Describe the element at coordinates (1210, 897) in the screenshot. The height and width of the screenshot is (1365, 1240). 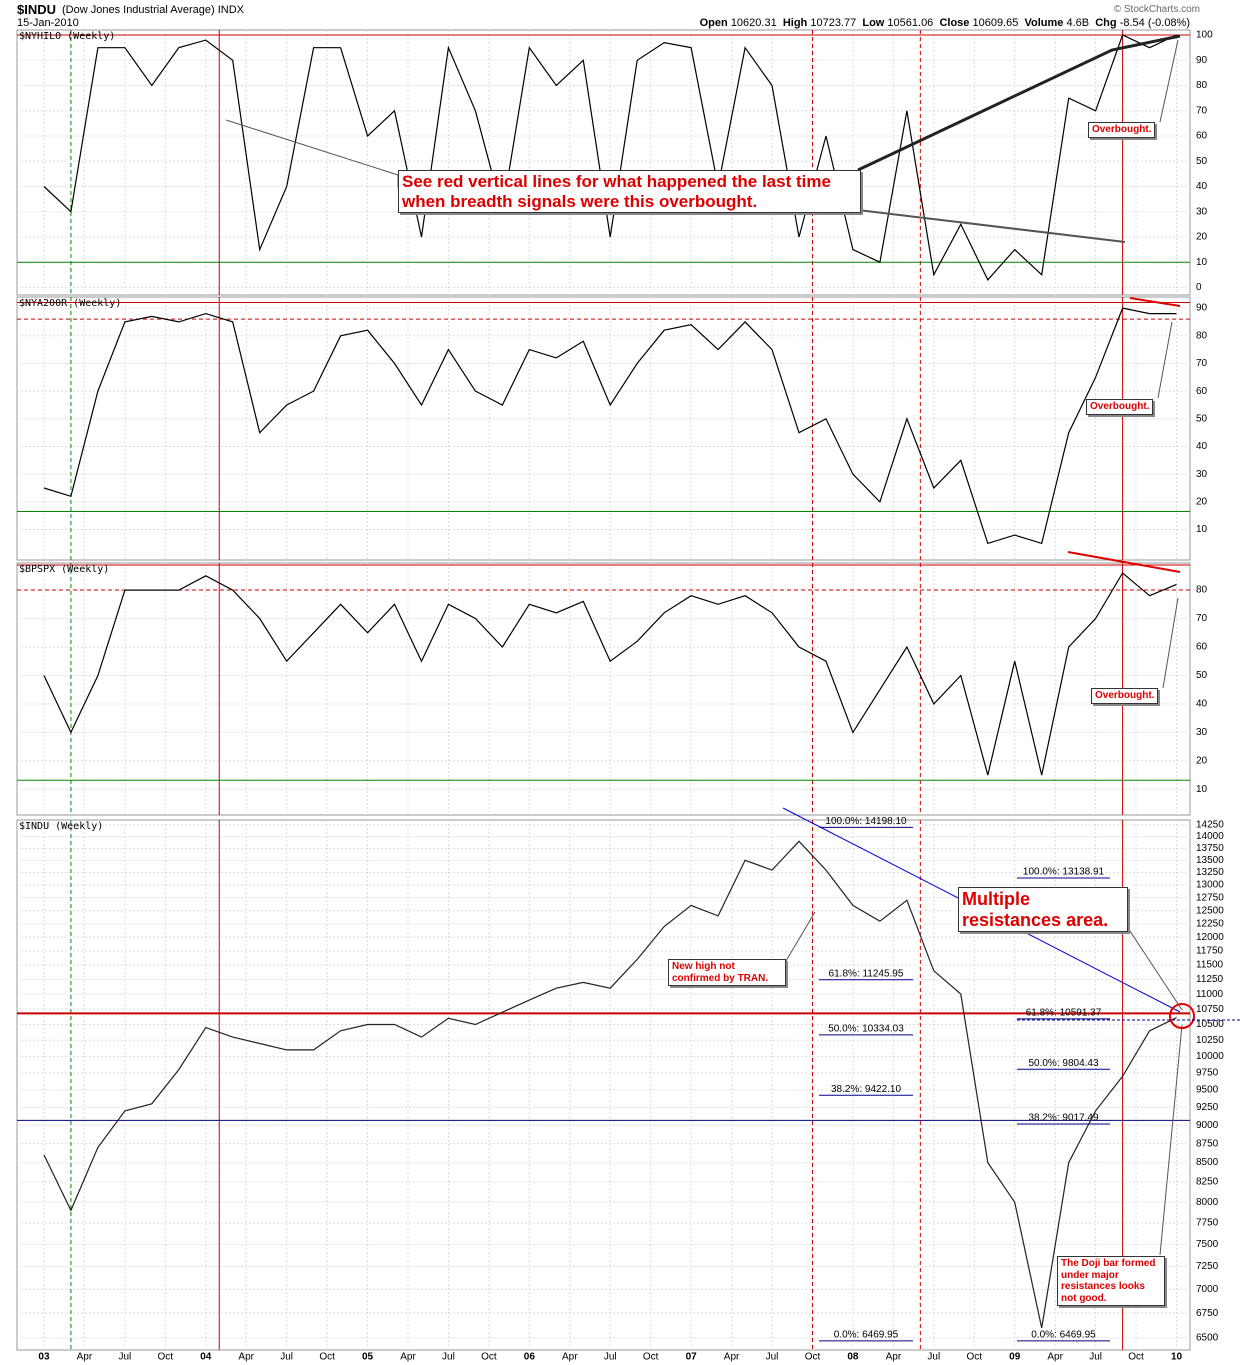
I see `y-tick-label: 12750` at that location.